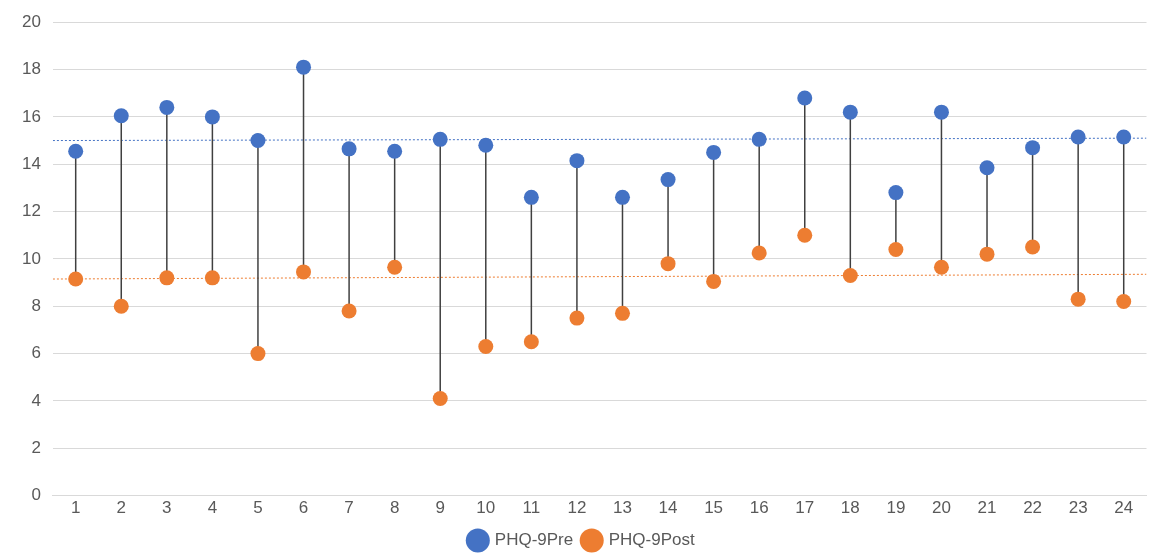  Describe the element at coordinates (577, 508) in the screenshot. I see `x-tick-label: 12` at that location.